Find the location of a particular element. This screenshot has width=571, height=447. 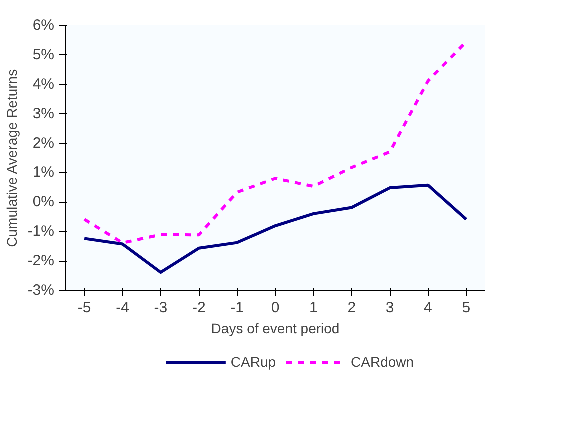

y-tick-label: 2% is located at coordinates (43, 143).